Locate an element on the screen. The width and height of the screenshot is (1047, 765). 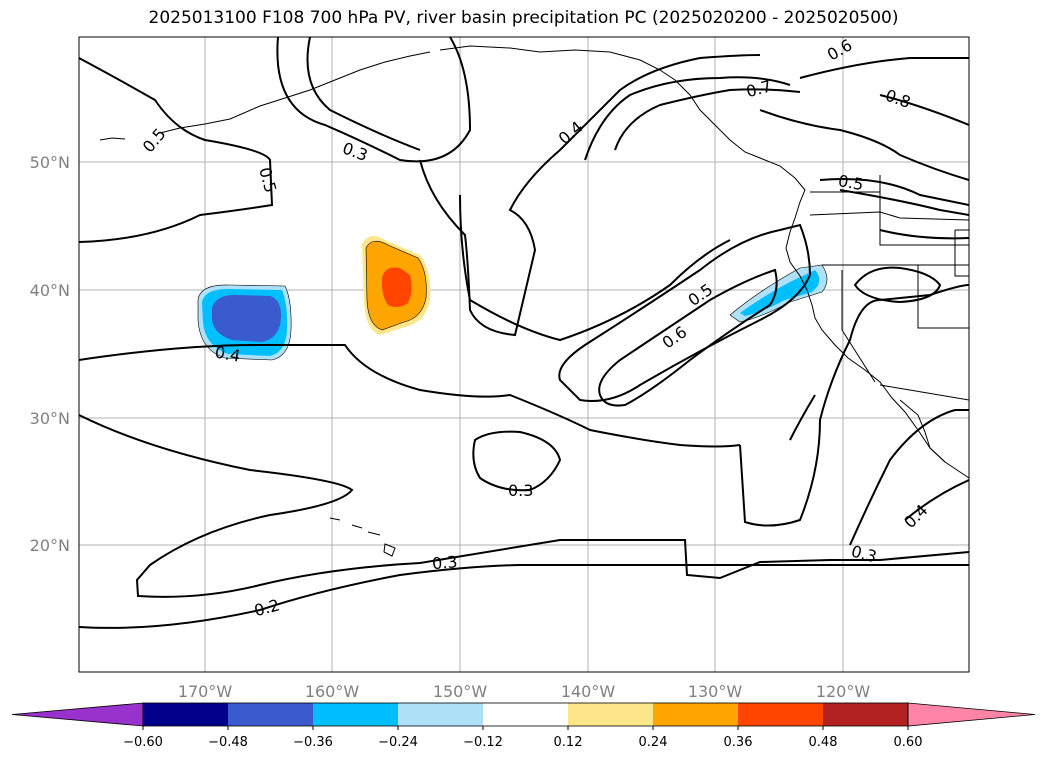
lon-tick-label: 160°W is located at coordinates (332, 691).